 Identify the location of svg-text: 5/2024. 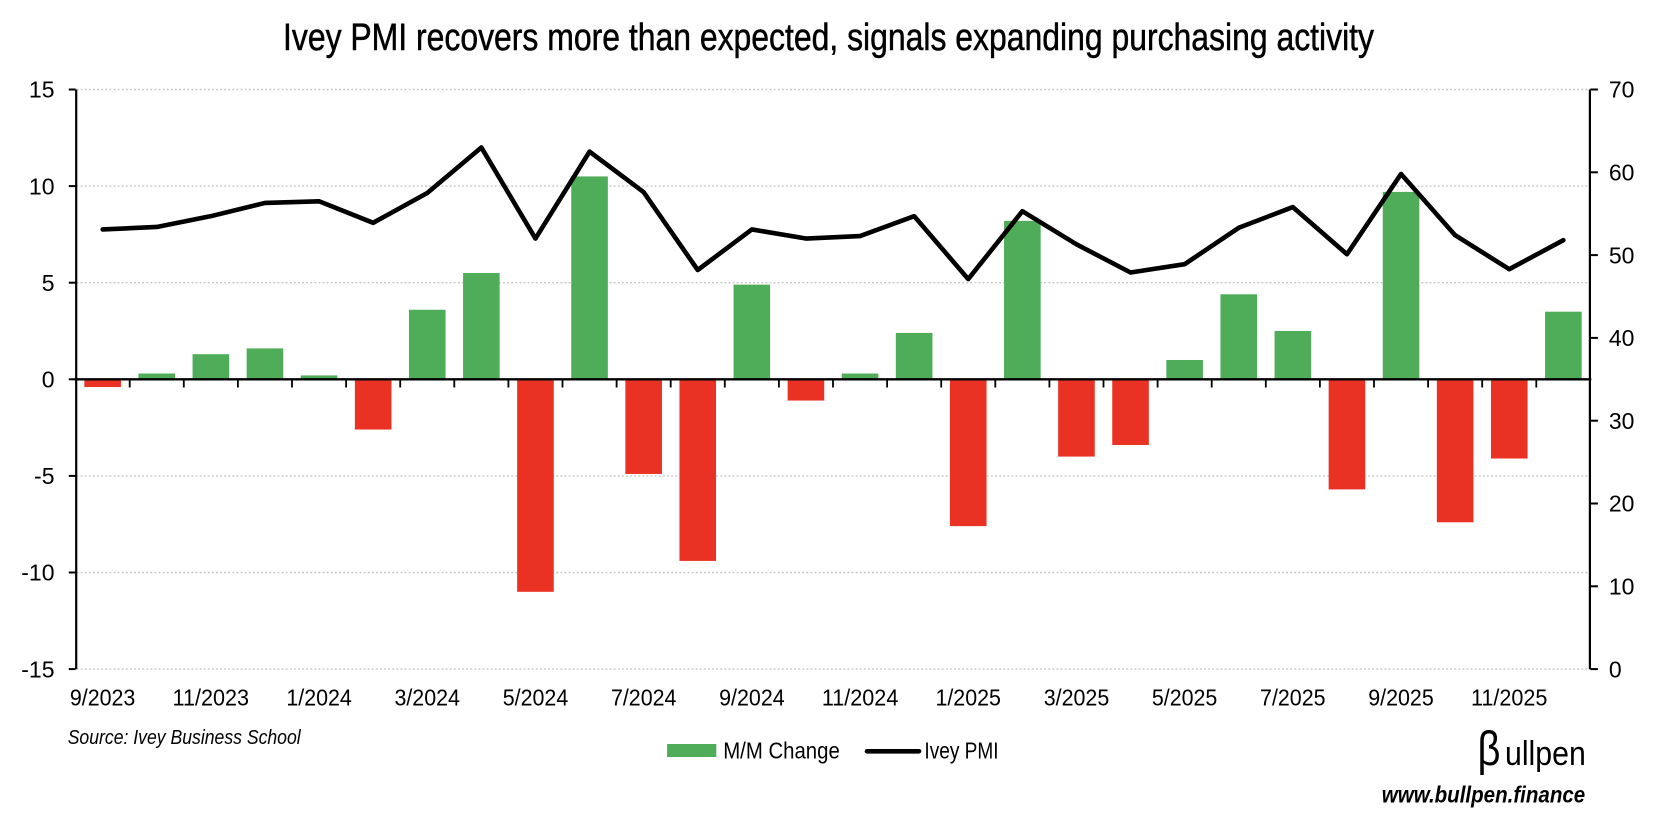
(536, 698).